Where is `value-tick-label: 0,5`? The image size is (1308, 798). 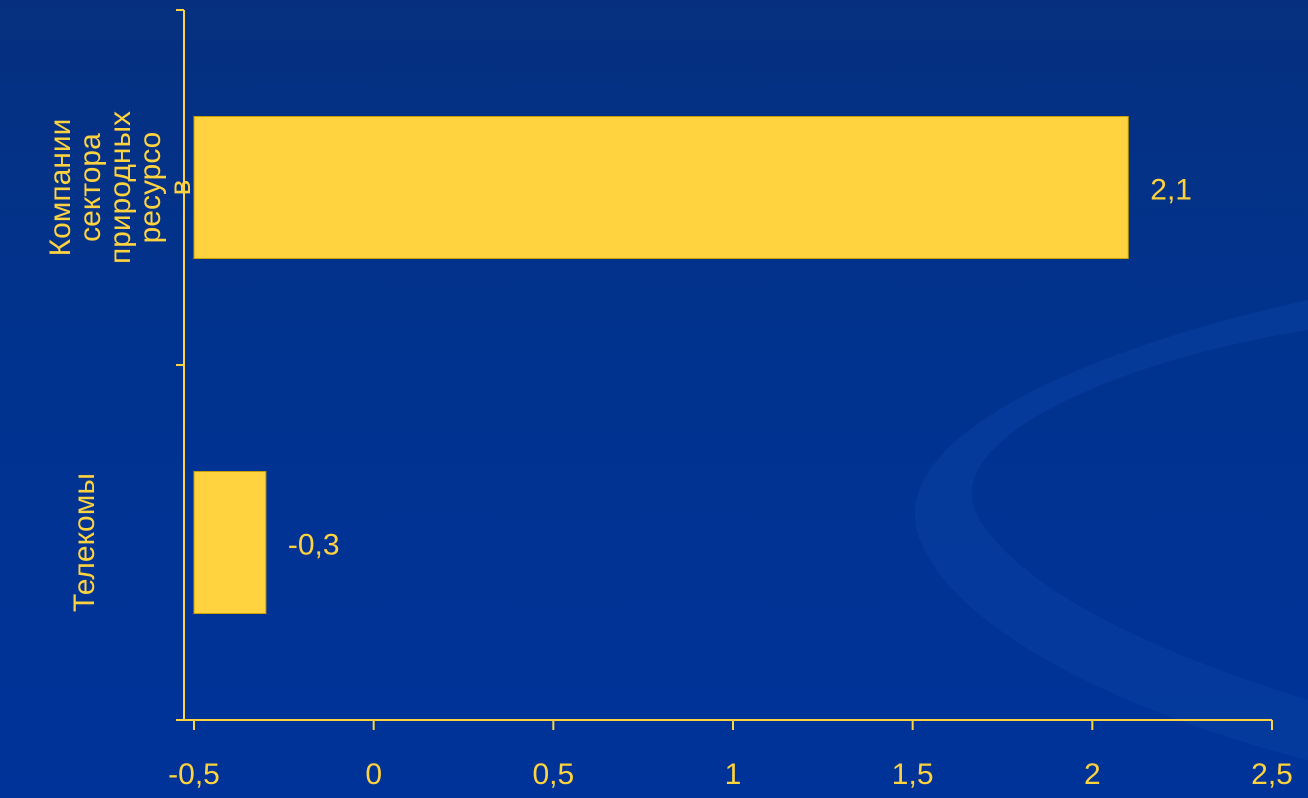
value-tick-label: 0,5 is located at coordinates (553, 774).